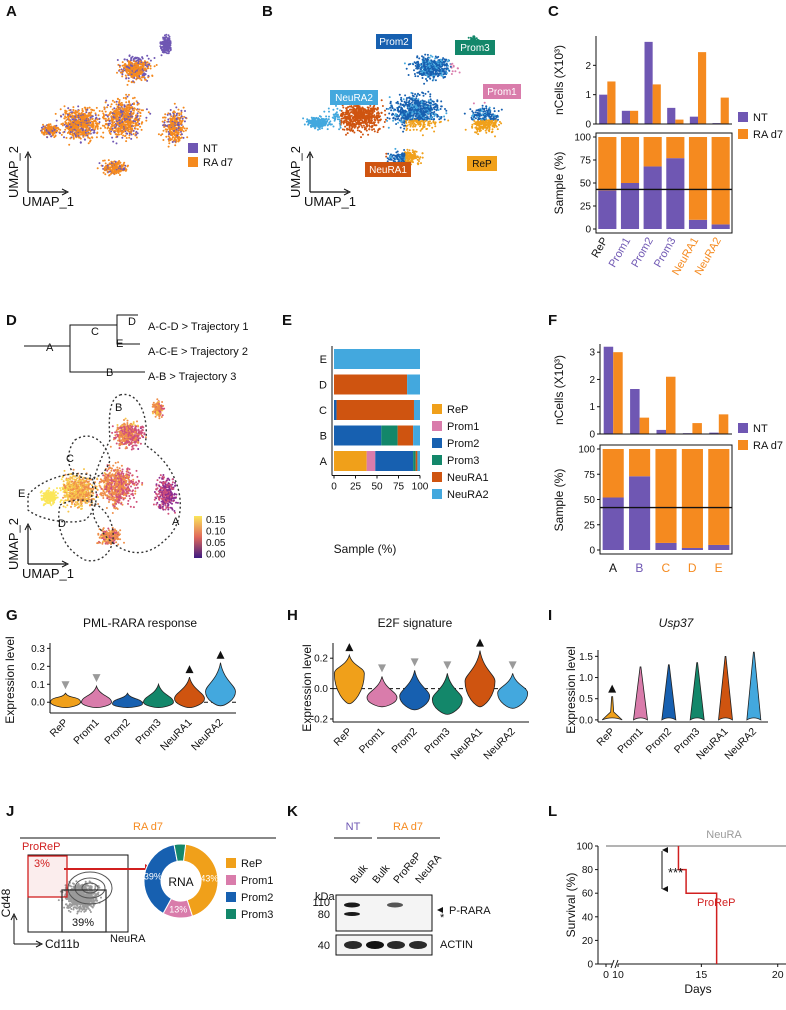  What do you see at coordinates (83, 923) in the screenshot?
I see `neura-gate-pct: 39%` at bounding box center [83, 923].